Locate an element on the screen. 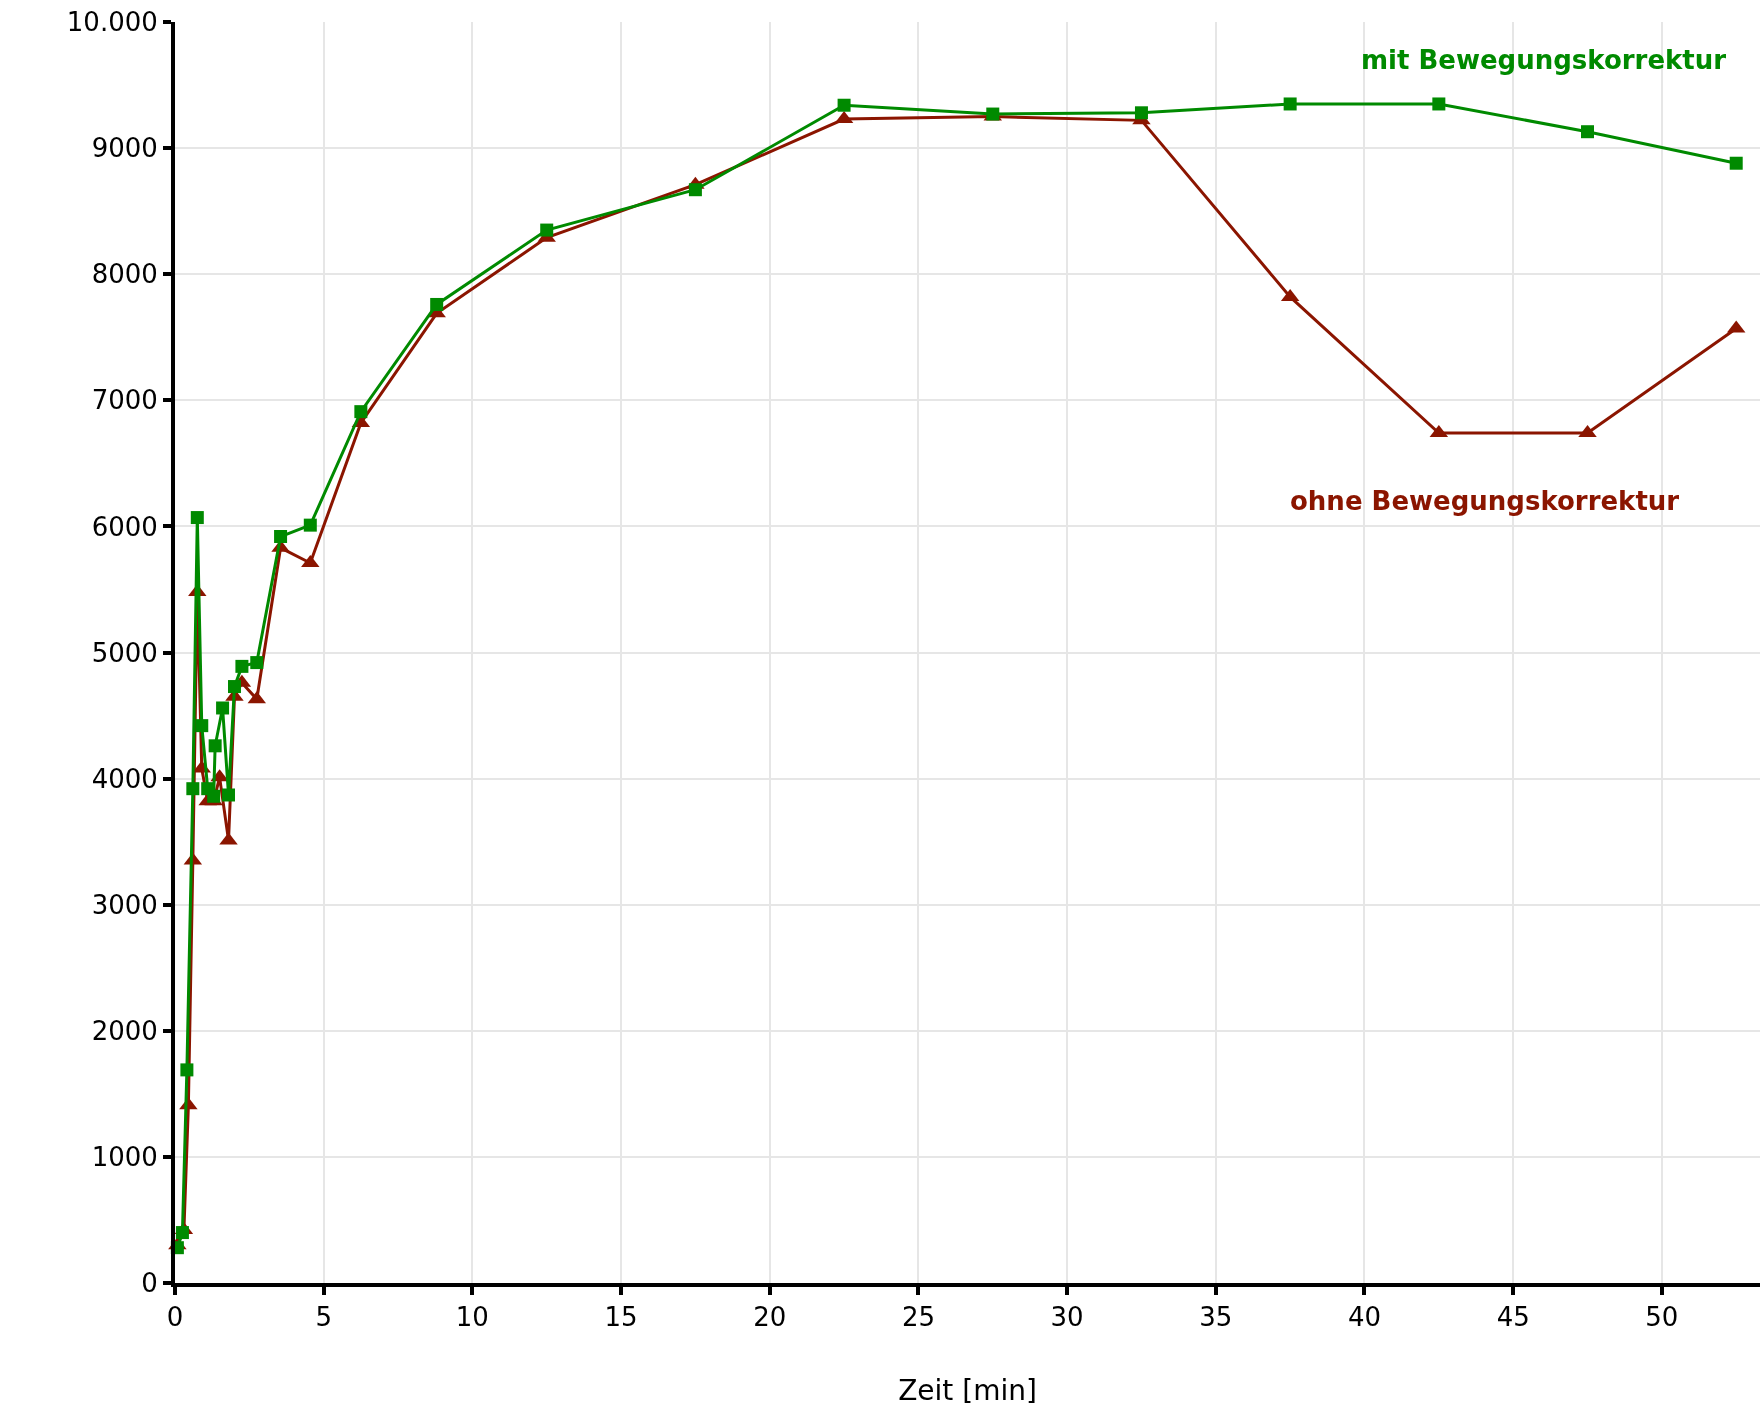 This screenshot has height=1423, width=1760. x-tick-label: 5 is located at coordinates (323, 1317).